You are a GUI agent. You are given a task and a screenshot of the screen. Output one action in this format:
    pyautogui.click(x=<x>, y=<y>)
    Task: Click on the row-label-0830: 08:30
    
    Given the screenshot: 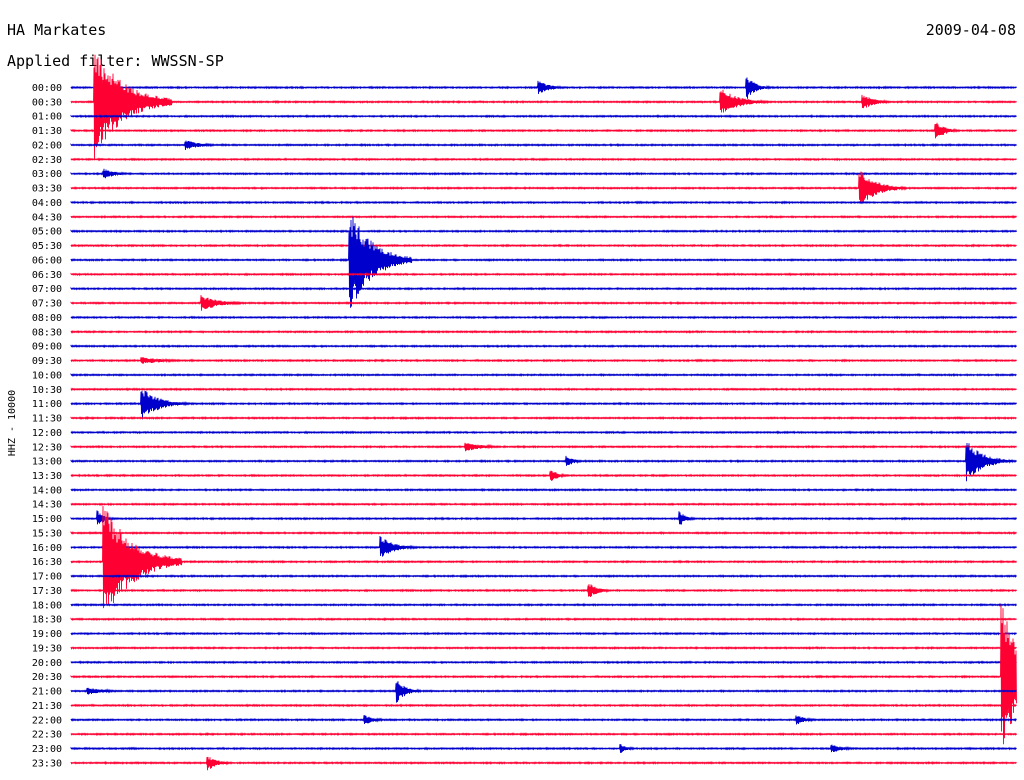 What is the action you would take?
    pyautogui.click(x=47, y=332)
    